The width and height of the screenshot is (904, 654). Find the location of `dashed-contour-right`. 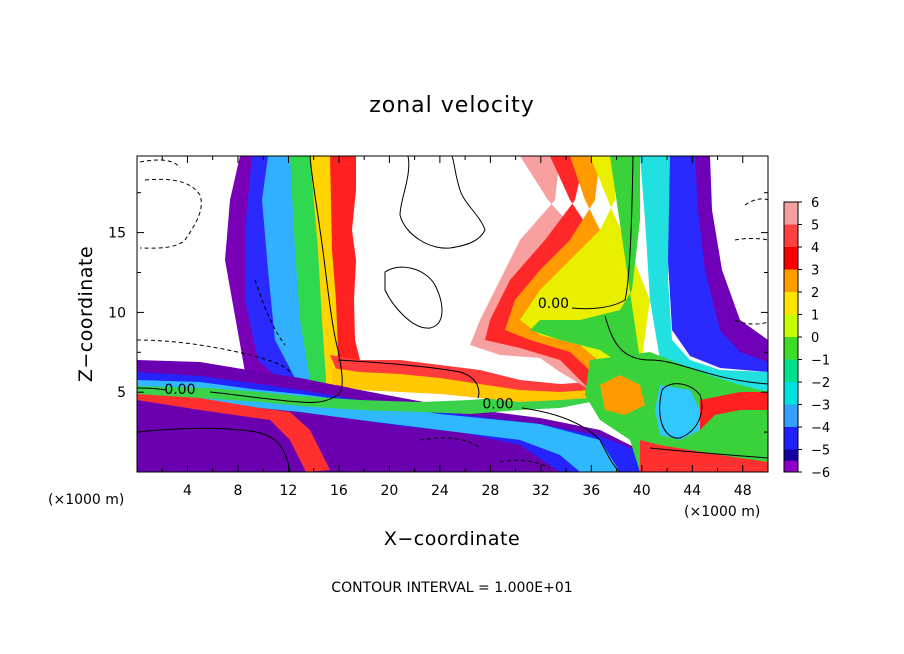

dashed-contour-right is located at coordinates (751, 261).